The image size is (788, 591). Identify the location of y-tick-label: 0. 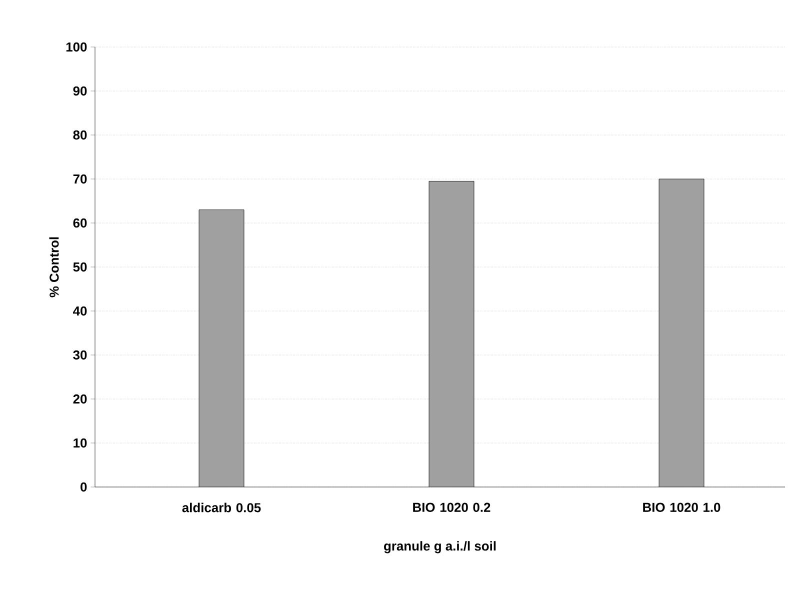
(83, 487).